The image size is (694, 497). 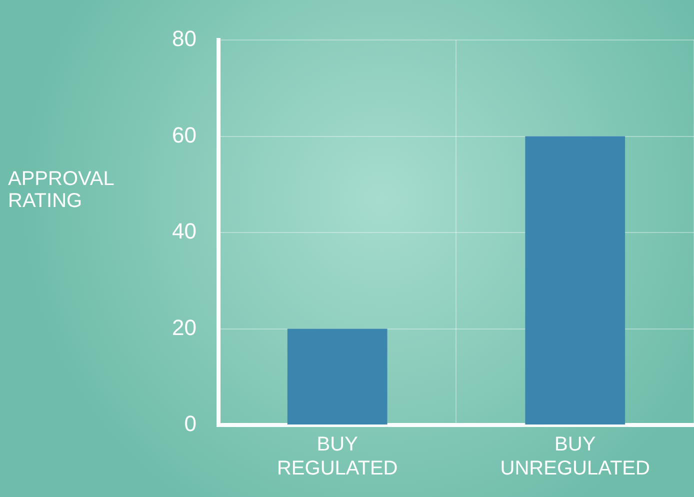 I want to click on x-tick-label: BUY REGULATED, so click(x=337, y=457).